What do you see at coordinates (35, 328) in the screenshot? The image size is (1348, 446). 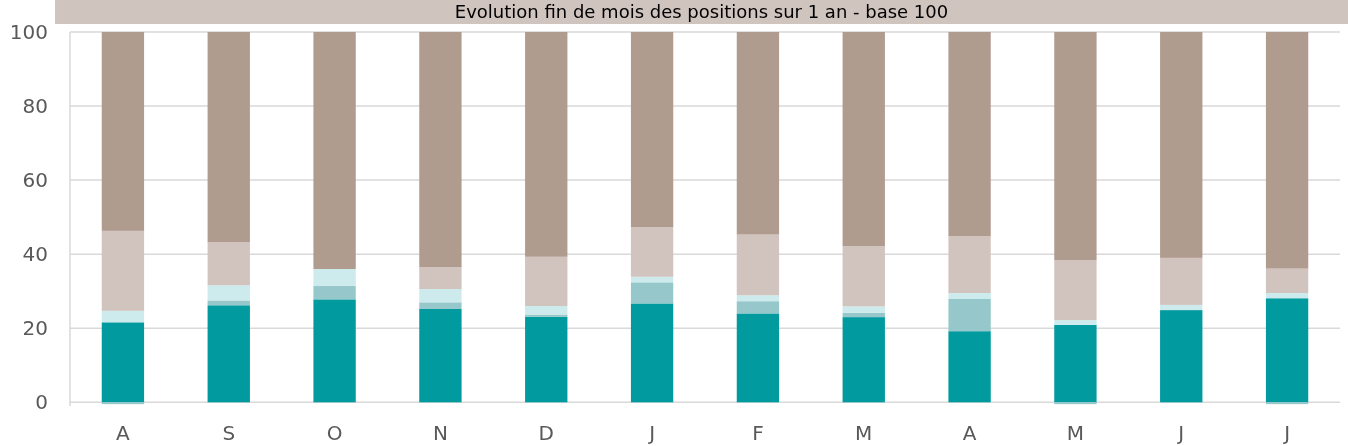 I see `y-tick-label: 20` at bounding box center [35, 328].